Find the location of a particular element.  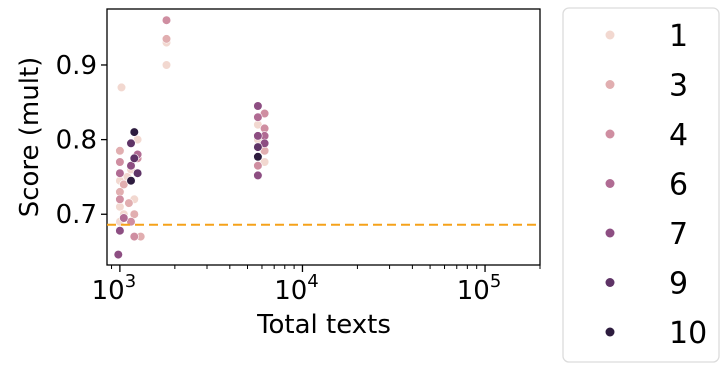

legend-label: 7 is located at coordinates (678, 234).